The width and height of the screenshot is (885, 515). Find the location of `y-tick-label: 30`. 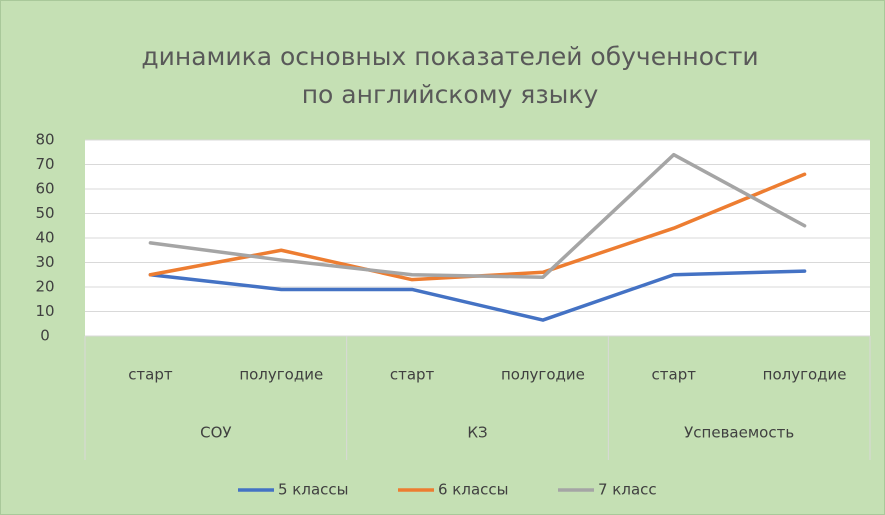

y-tick-label: 30 is located at coordinates (44, 262).